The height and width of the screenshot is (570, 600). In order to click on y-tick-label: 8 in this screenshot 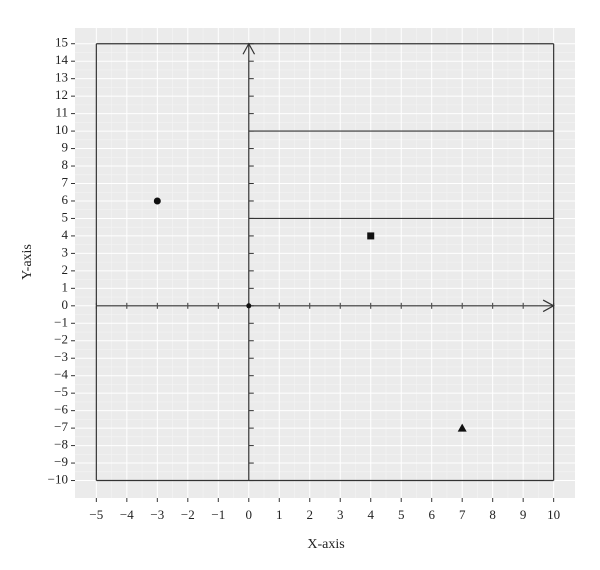, I will do `click(65, 164)`.